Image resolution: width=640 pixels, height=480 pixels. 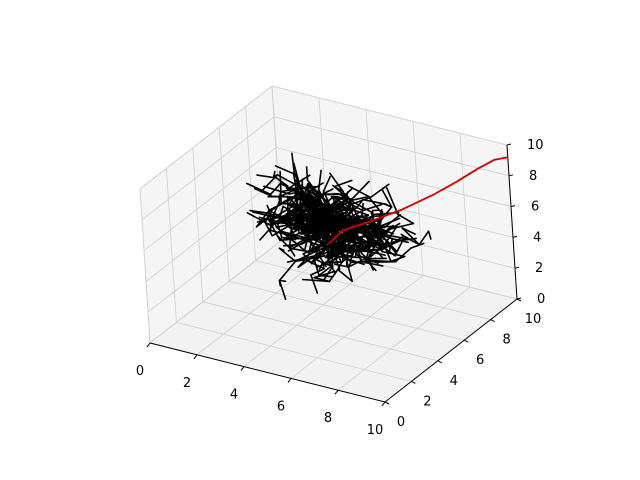 I want to click on x-tick-labels: 0 2 4 6 8 10, so click(x=259, y=401).